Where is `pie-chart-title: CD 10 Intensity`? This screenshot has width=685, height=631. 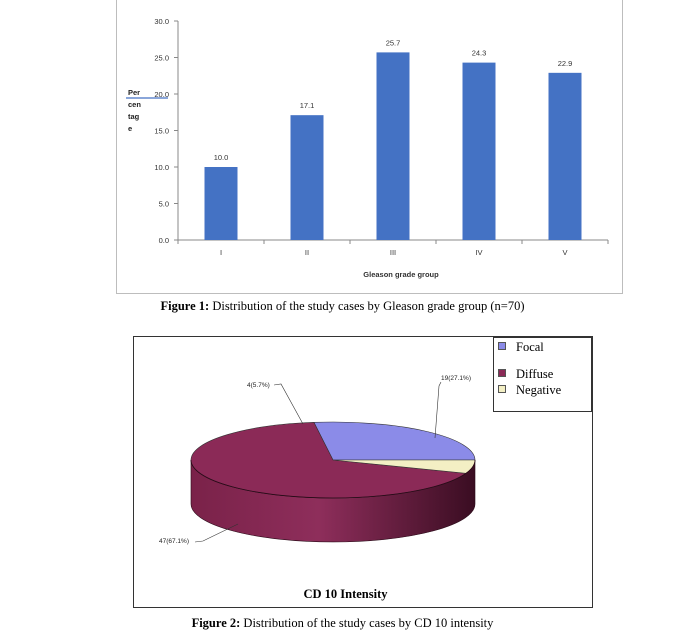
pie-chart-title: CD 10 Intensity is located at coordinates (345, 594).